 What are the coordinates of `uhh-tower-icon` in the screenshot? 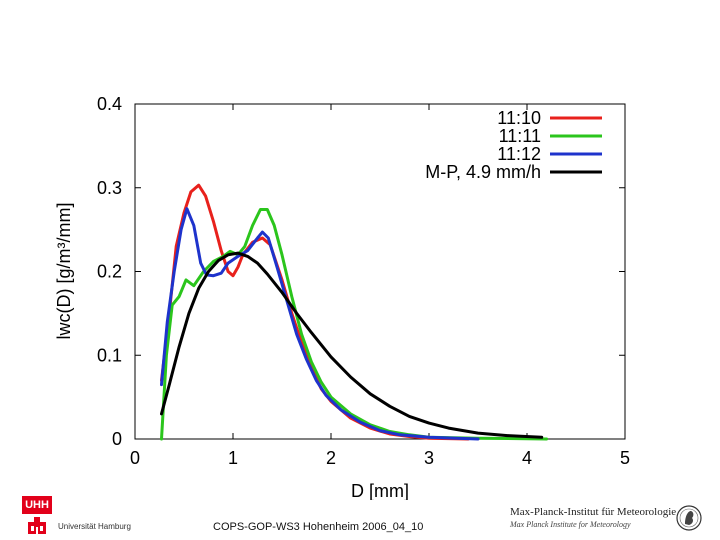 It's located at (37, 525).